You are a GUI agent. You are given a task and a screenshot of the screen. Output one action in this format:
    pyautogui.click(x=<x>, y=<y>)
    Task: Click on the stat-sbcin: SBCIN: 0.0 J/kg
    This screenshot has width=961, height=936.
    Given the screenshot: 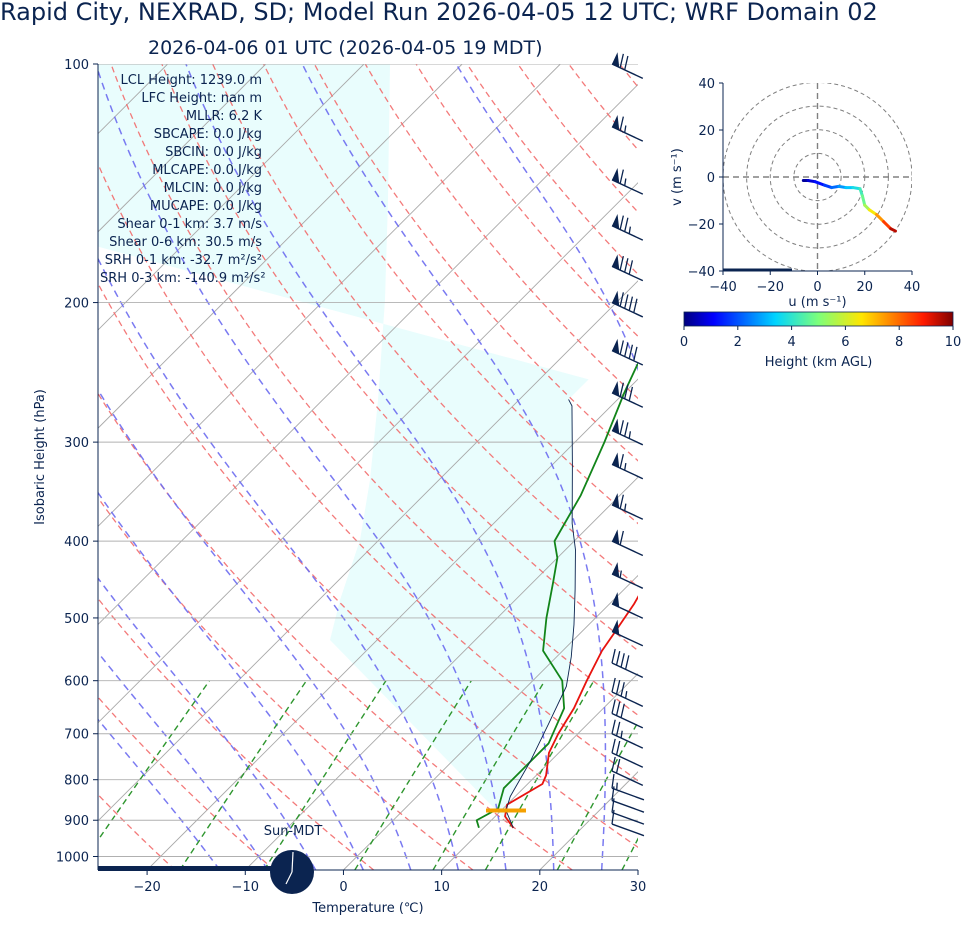 What is the action you would take?
    pyautogui.click(x=213, y=152)
    